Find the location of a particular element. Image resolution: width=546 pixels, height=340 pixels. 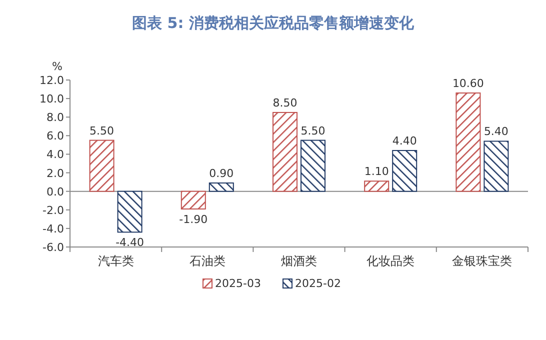

y-tick-label: 0.0 is located at coordinates (55, 191).